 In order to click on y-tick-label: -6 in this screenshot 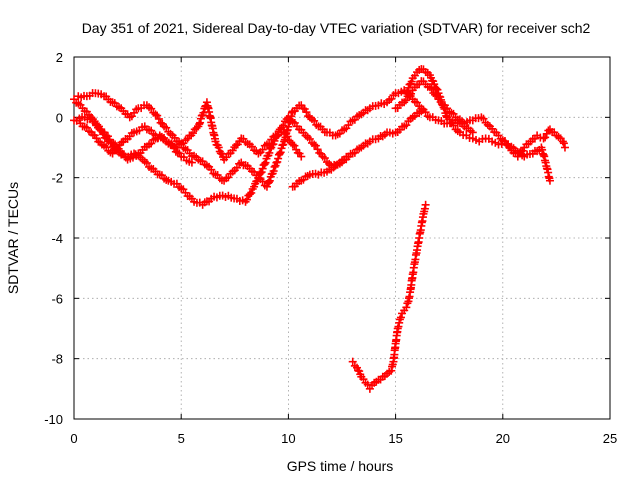, I will do `click(57, 298)`.